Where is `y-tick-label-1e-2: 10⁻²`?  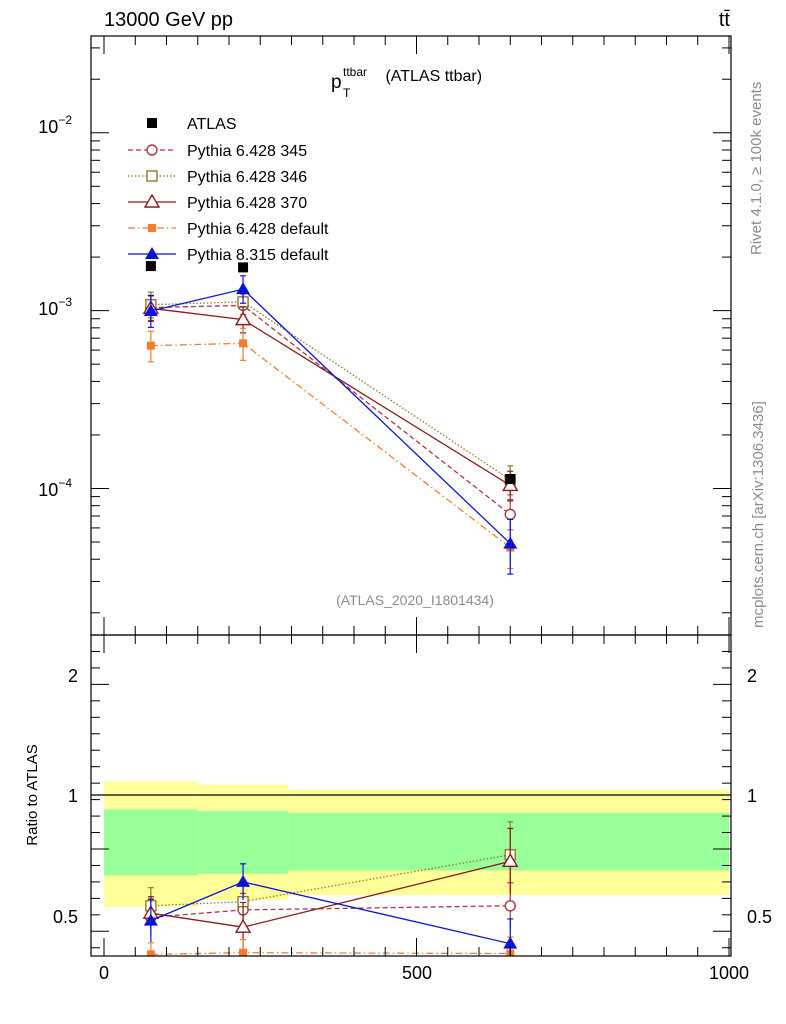
y-tick-label-1e-2: 10⁻² is located at coordinates (55, 125).